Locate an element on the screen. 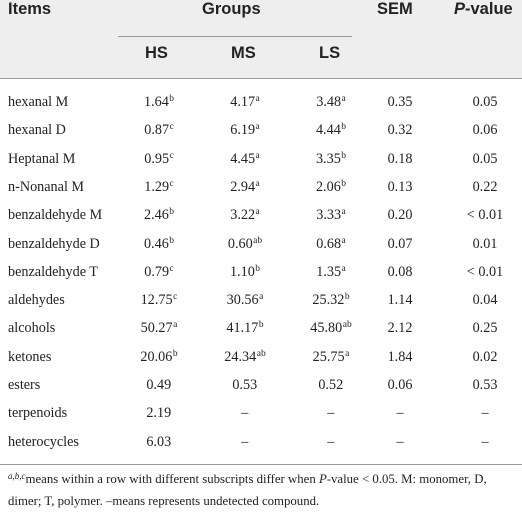 The width and height of the screenshot is (522, 521). cell-ls-value: – is located at coordinates (331, 441).